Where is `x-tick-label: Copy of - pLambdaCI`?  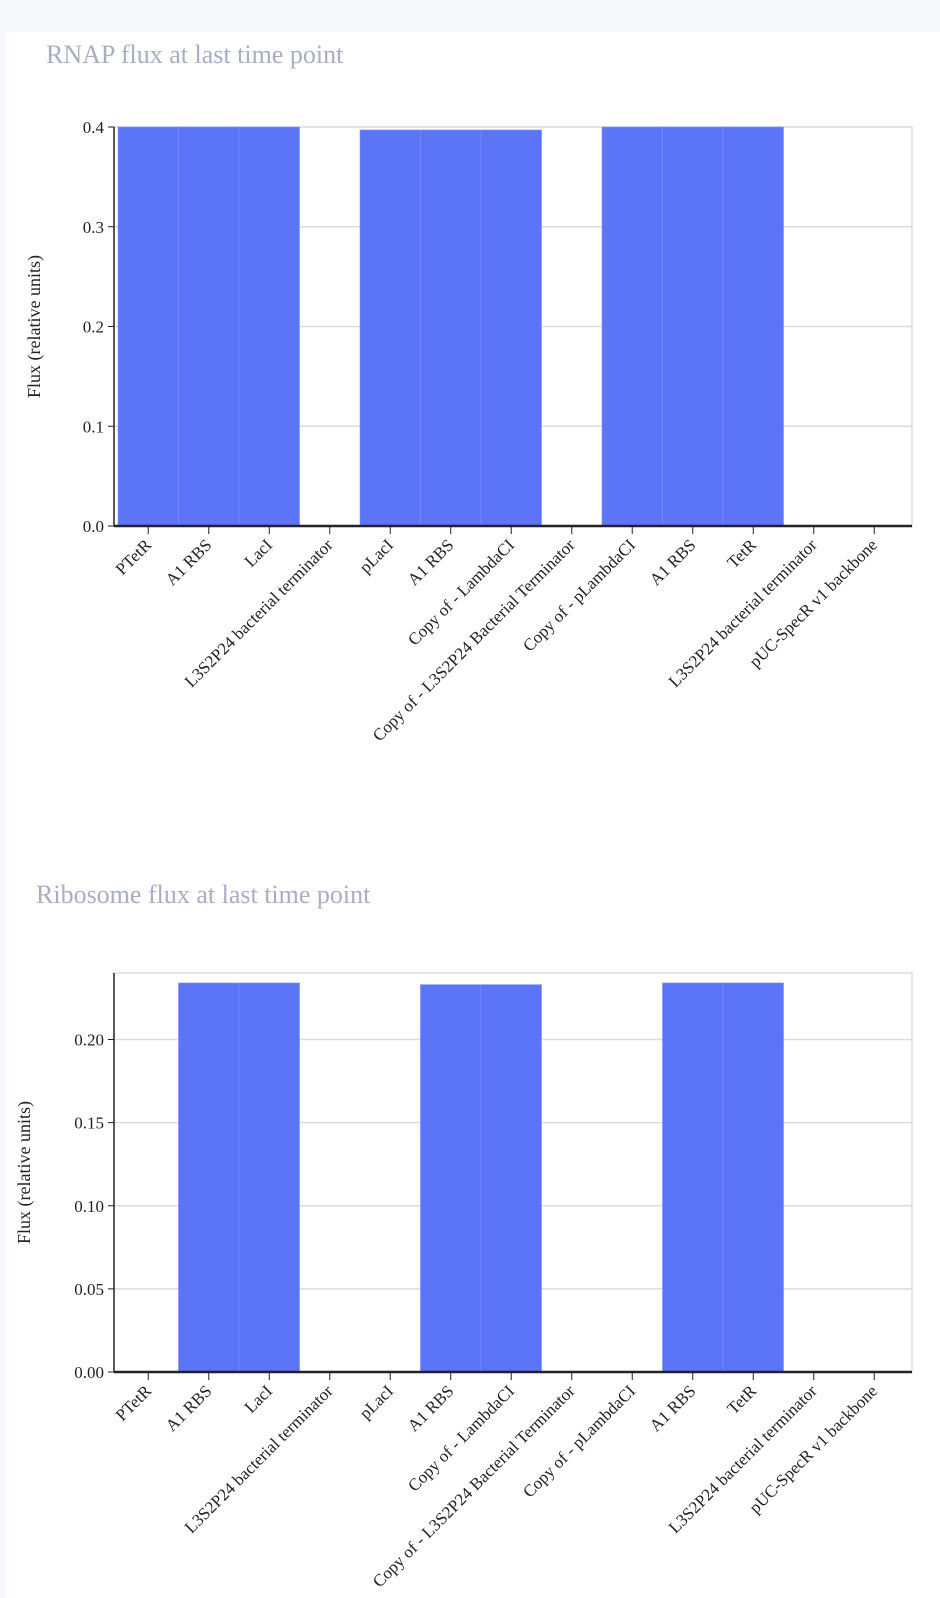
x-tick-label: Copy of - pLambdaCI is located at coordinates (579, 1441).